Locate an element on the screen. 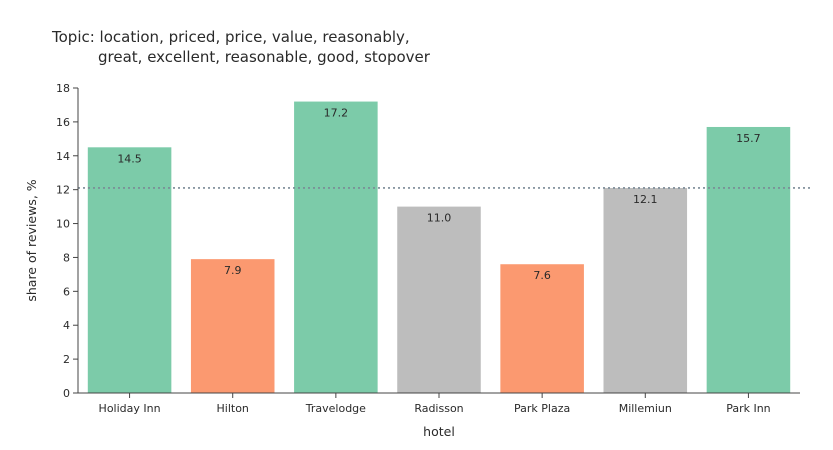  bar-park-plaza is located at coordinates (542, 328).